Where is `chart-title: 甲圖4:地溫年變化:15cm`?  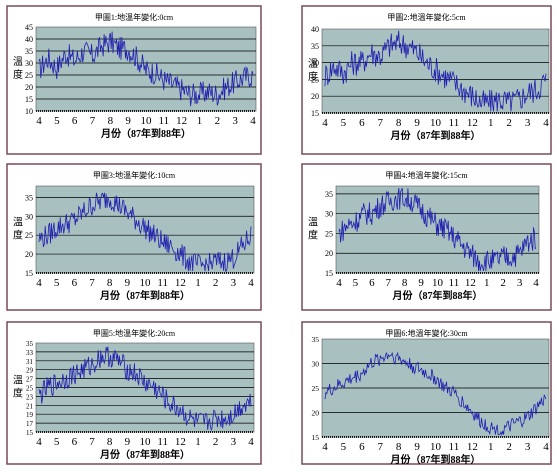 chart-title: 甲圖4:地溫年變化:15cm is located at coordinates (426, 175).